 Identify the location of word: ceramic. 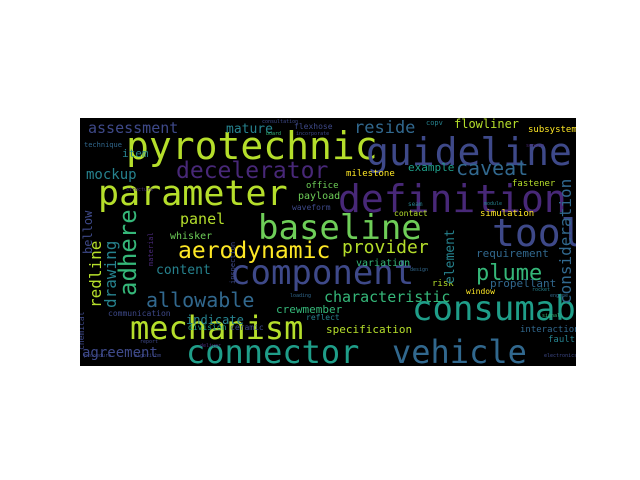
(247, 327).